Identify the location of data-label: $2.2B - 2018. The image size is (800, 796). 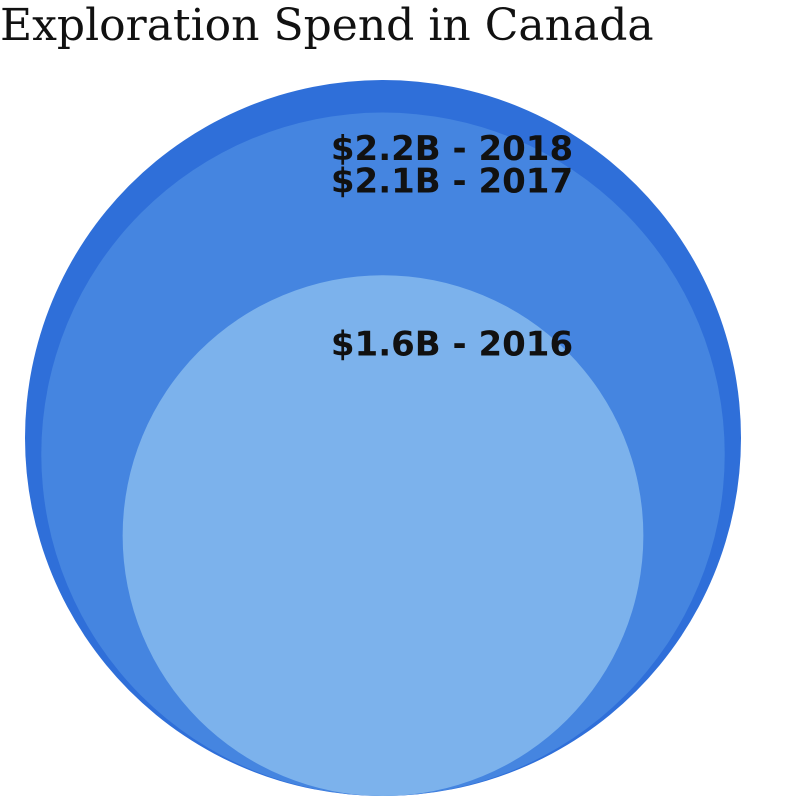
(452, 149).